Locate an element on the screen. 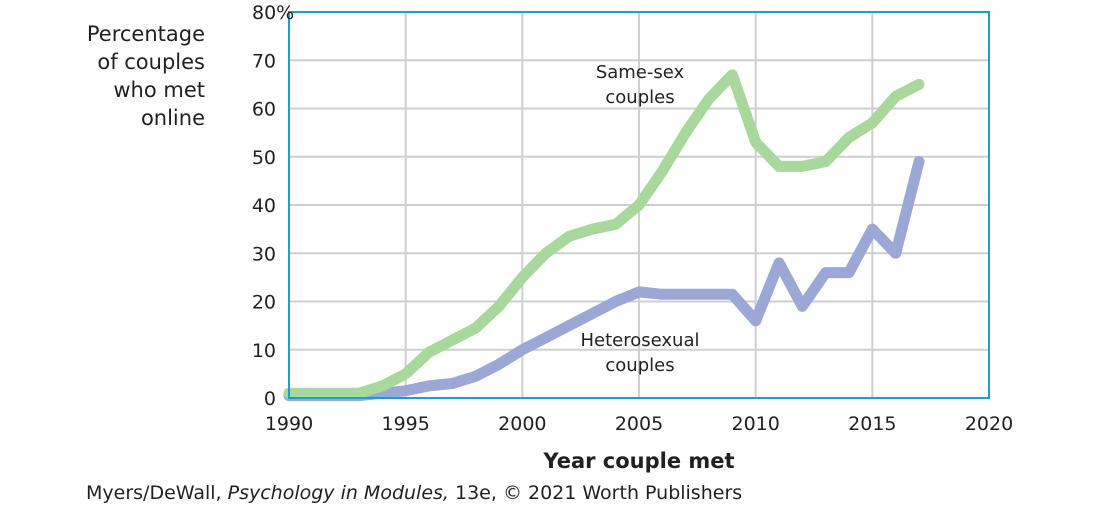  y-tick-label: 70 is located at coordinates (264, 61).